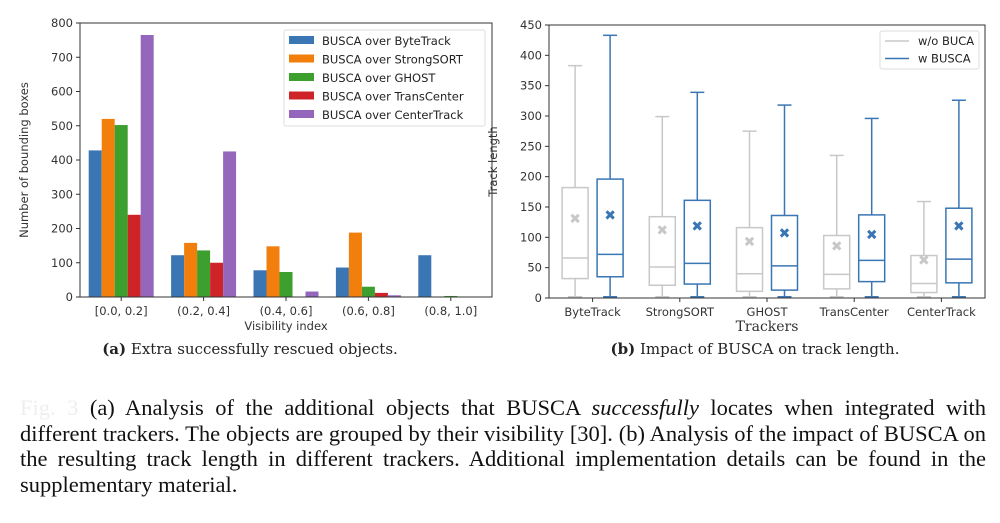  What do you see at coordinates (493, 161) in the screenshot?
I see `chart-b-ylabel: Track length` at bounding box center [493, 161].